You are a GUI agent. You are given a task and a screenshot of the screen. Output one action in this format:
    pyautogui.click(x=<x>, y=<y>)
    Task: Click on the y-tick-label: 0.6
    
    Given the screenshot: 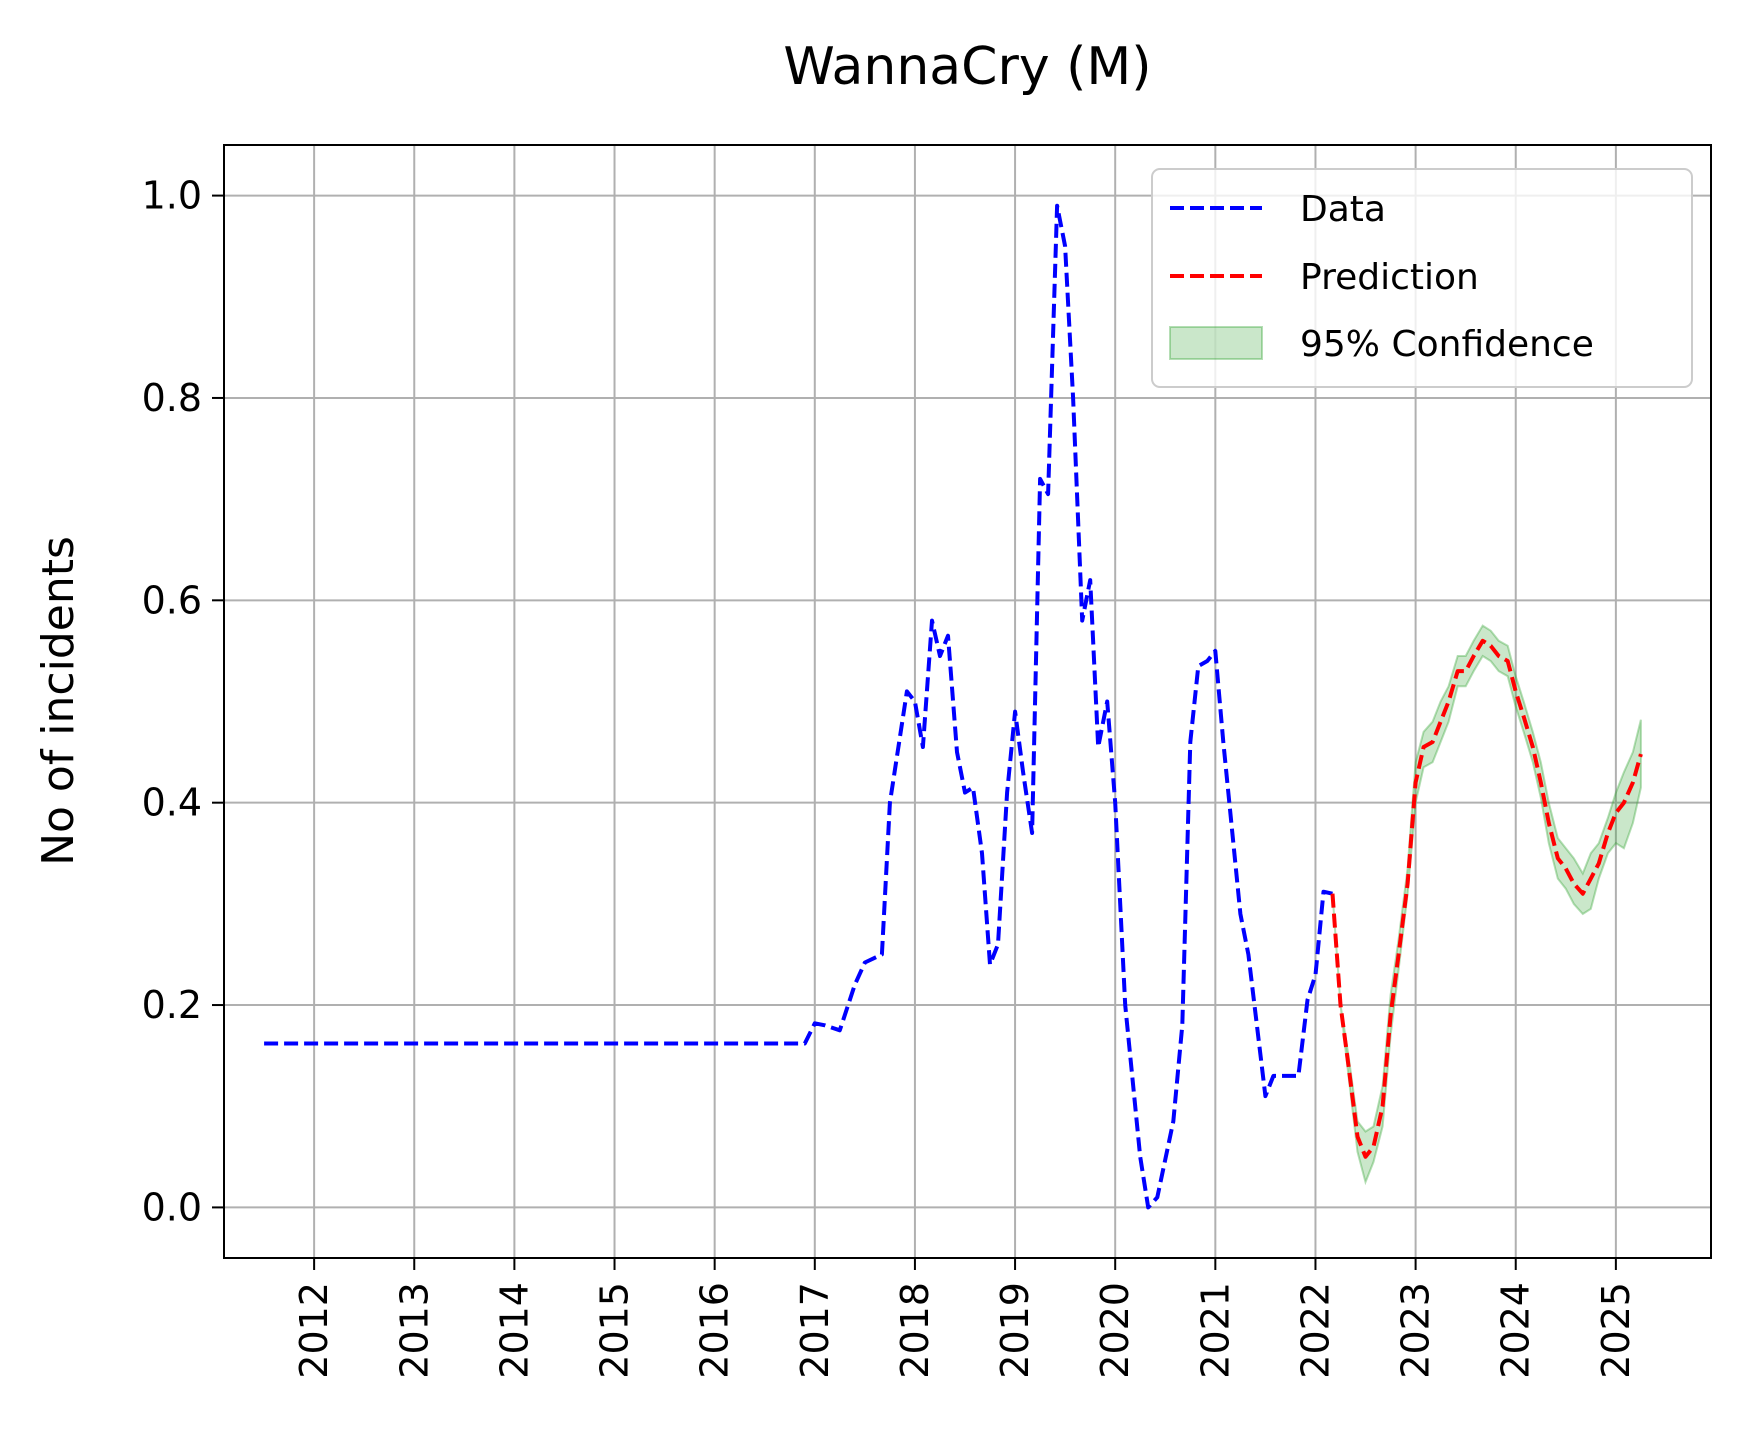 What is the action you would take?
    pyautogui.click(x=172, y=600)
    